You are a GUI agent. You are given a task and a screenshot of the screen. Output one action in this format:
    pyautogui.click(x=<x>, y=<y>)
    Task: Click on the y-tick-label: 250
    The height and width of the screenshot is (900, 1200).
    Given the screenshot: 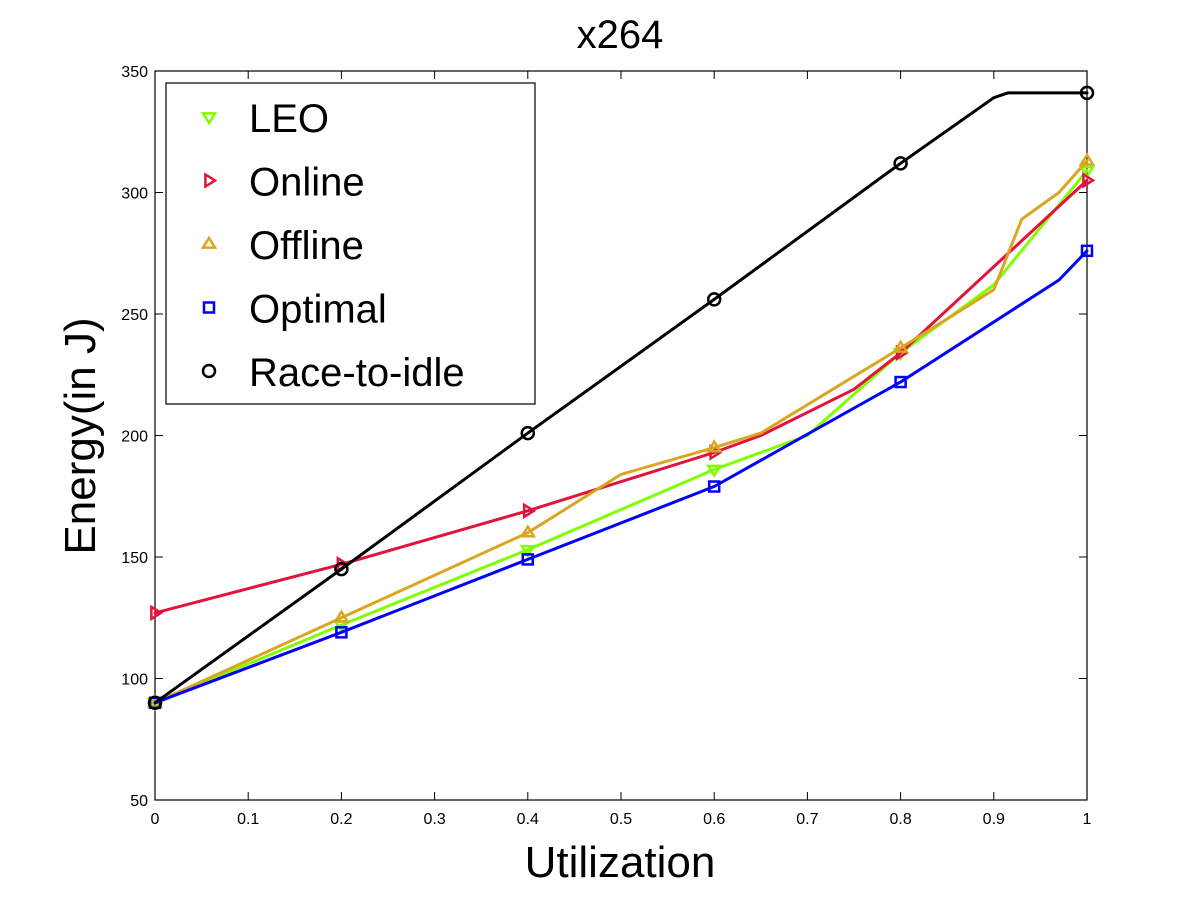 What is the action you would take?
    pyautogui.click(x=134, y=315)
    